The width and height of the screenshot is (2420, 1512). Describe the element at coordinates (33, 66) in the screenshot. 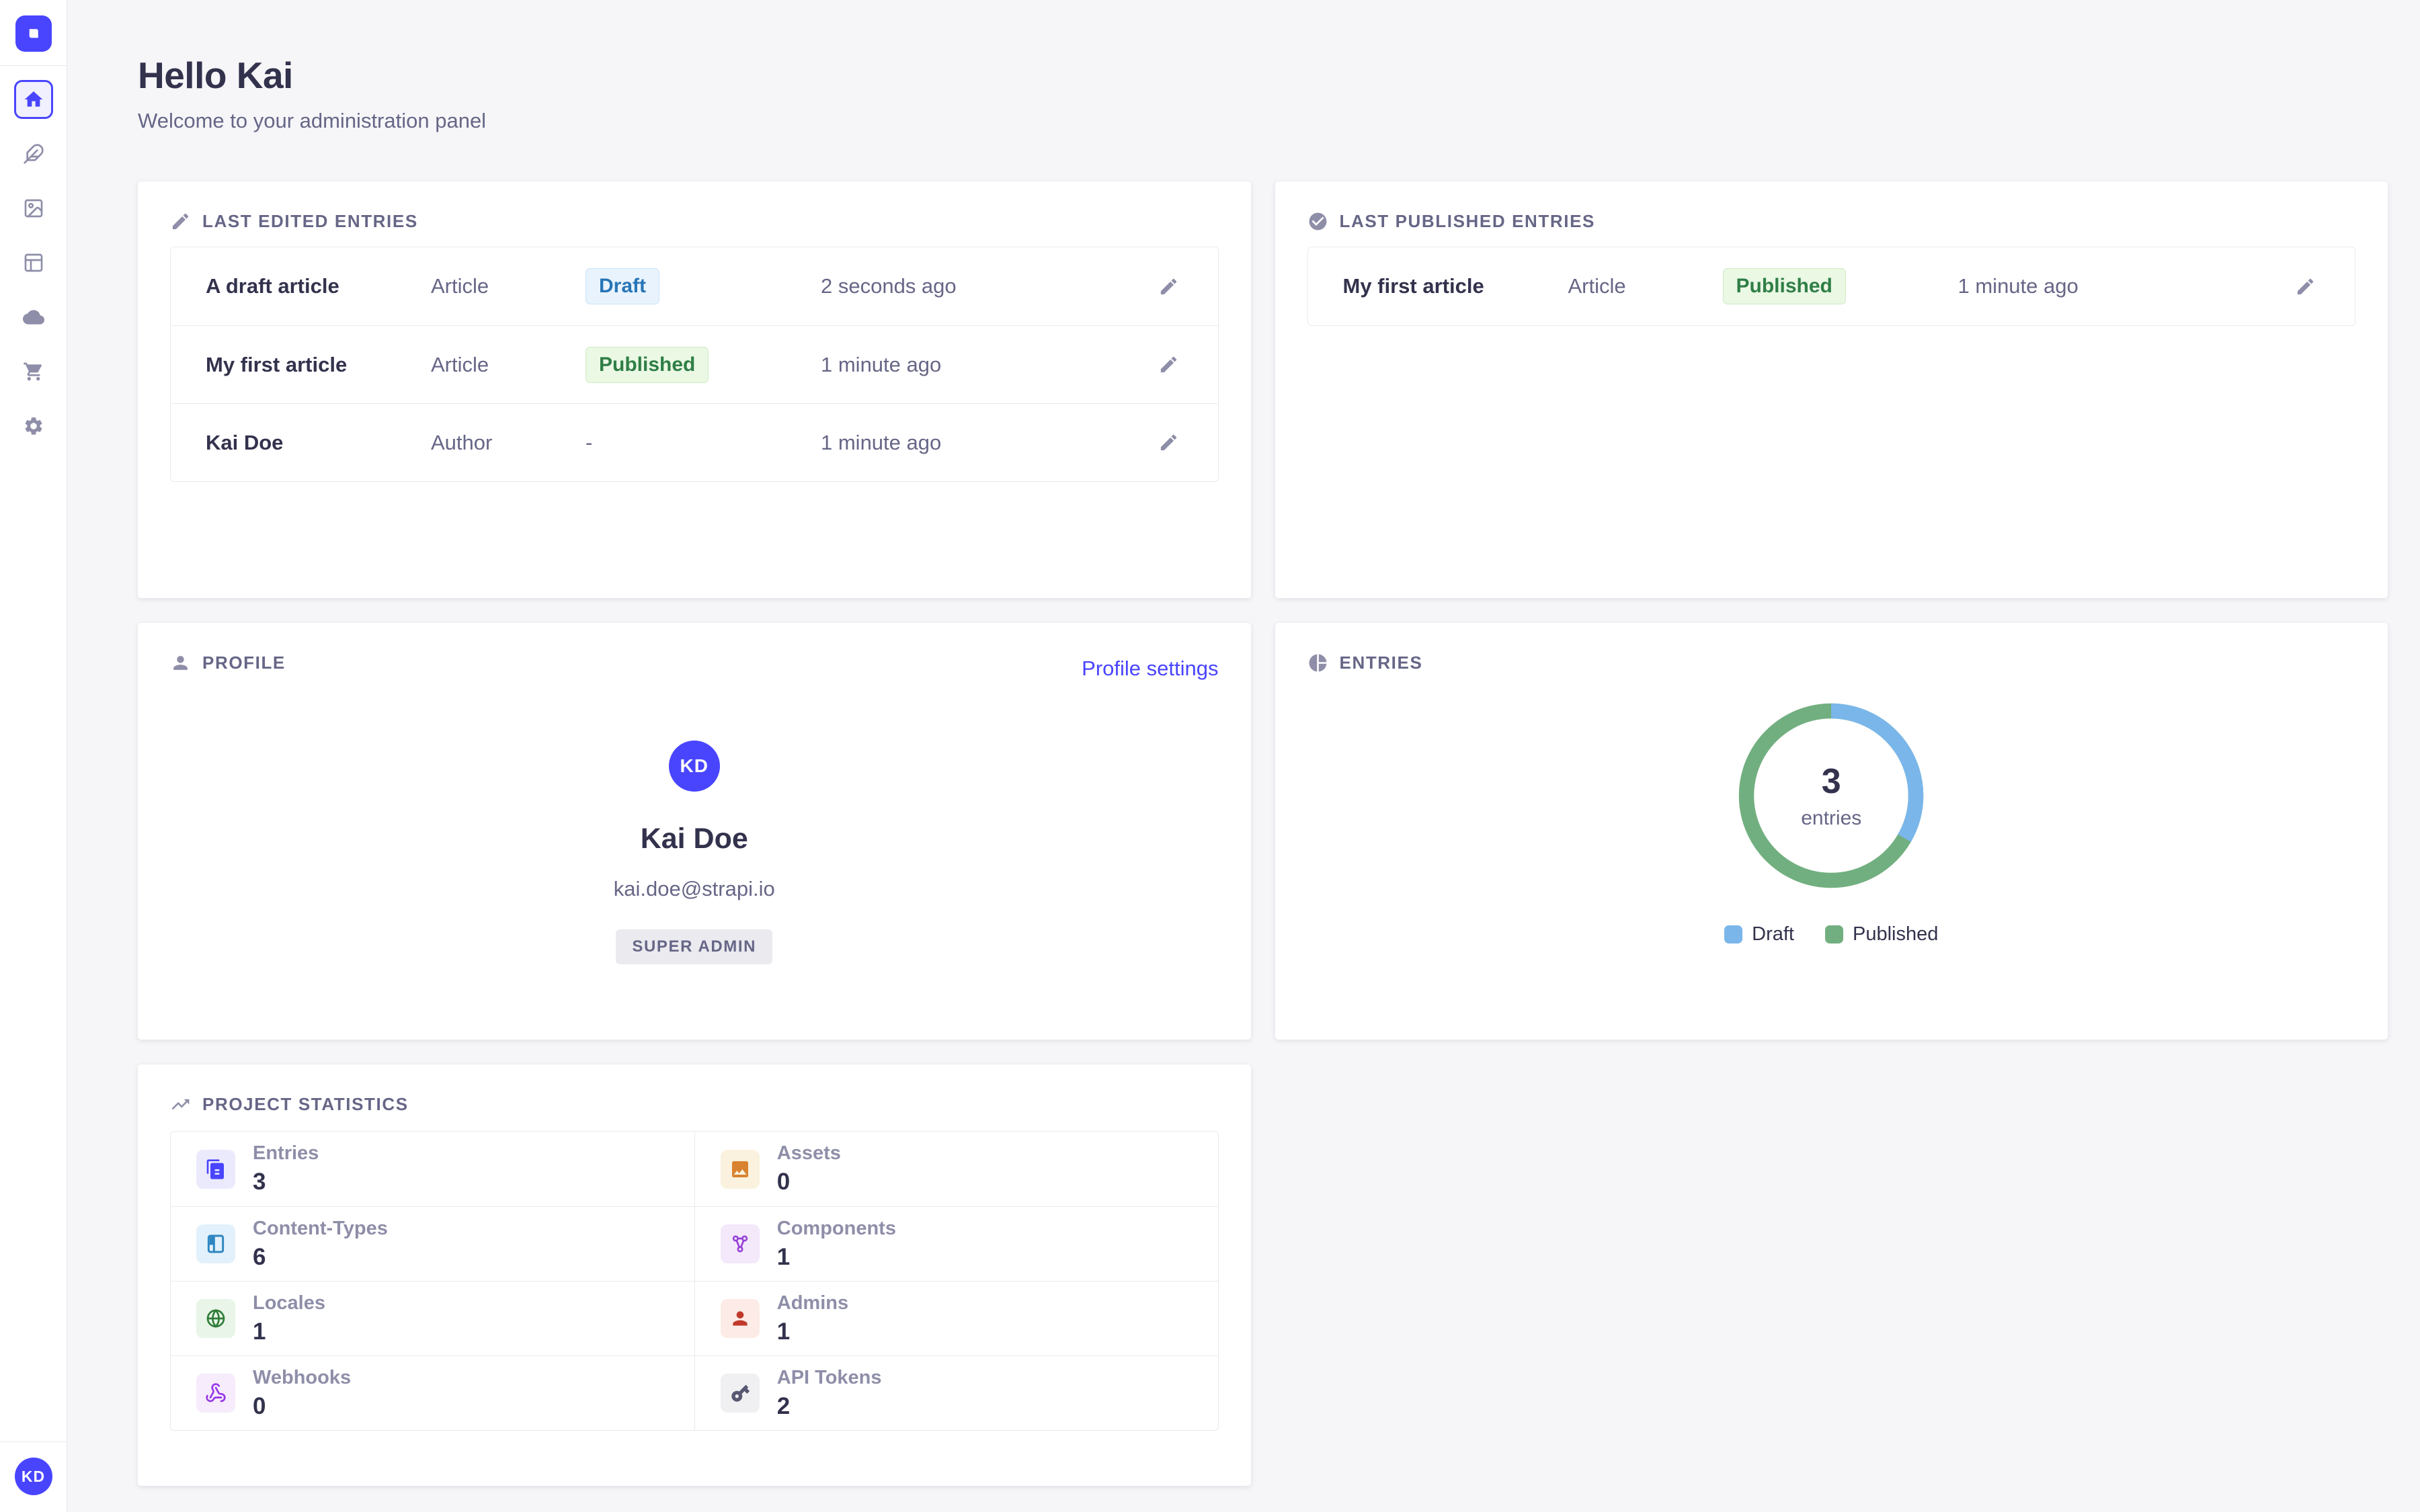

I see `sidebar-divider-top` at that location.